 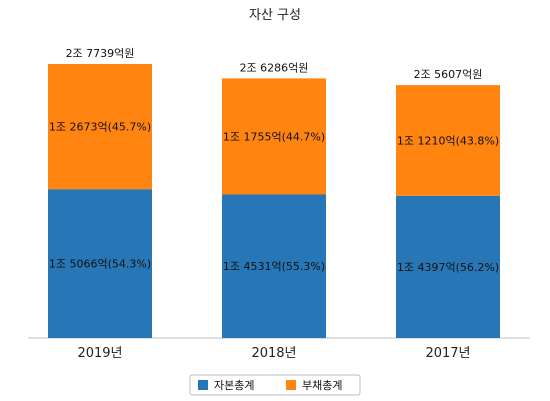 I want to click on data-label: 1조 1210억(43.8%), so click(x=448, y=140).